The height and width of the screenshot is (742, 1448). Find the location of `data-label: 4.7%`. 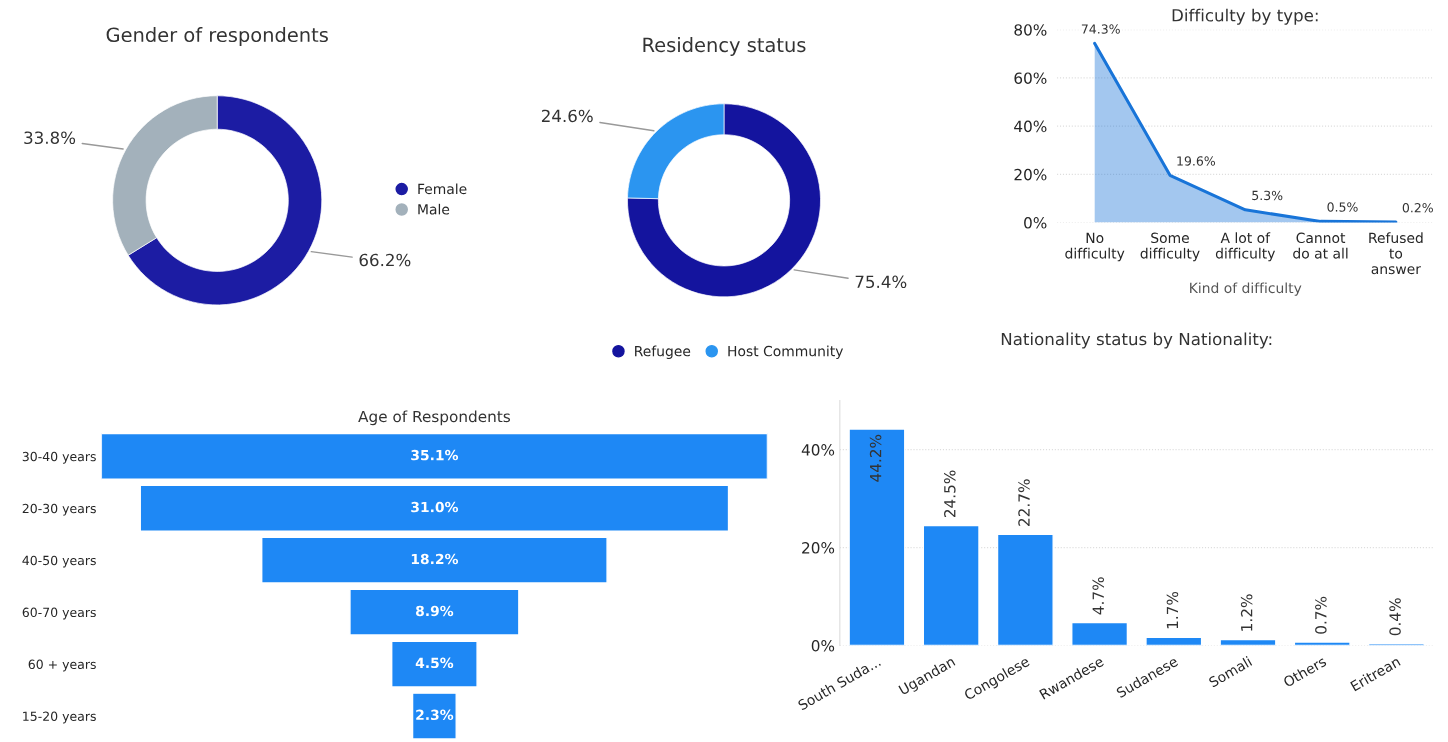

data-label: 4.7% is located at coordinates (1098, 596).